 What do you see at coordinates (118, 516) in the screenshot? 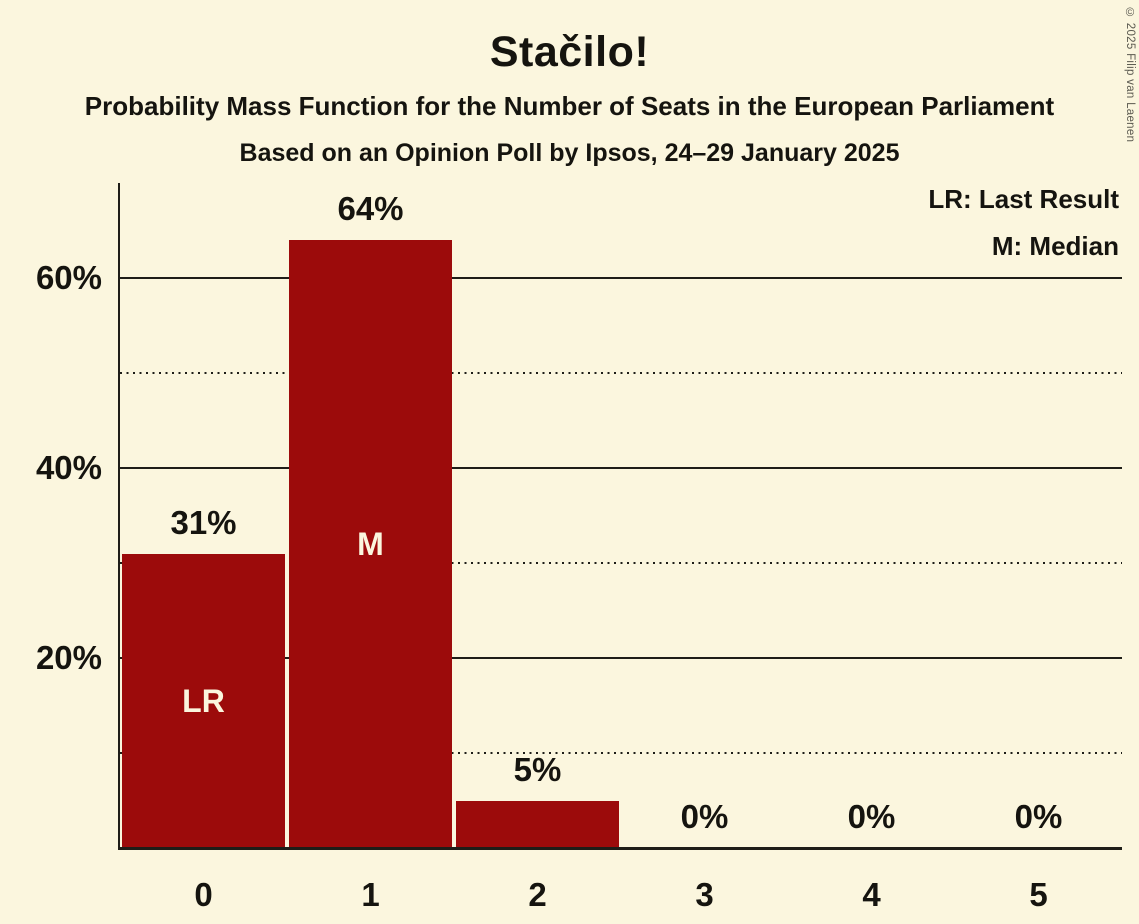
I see `y-axis-line` at bounding box center [118, 516].